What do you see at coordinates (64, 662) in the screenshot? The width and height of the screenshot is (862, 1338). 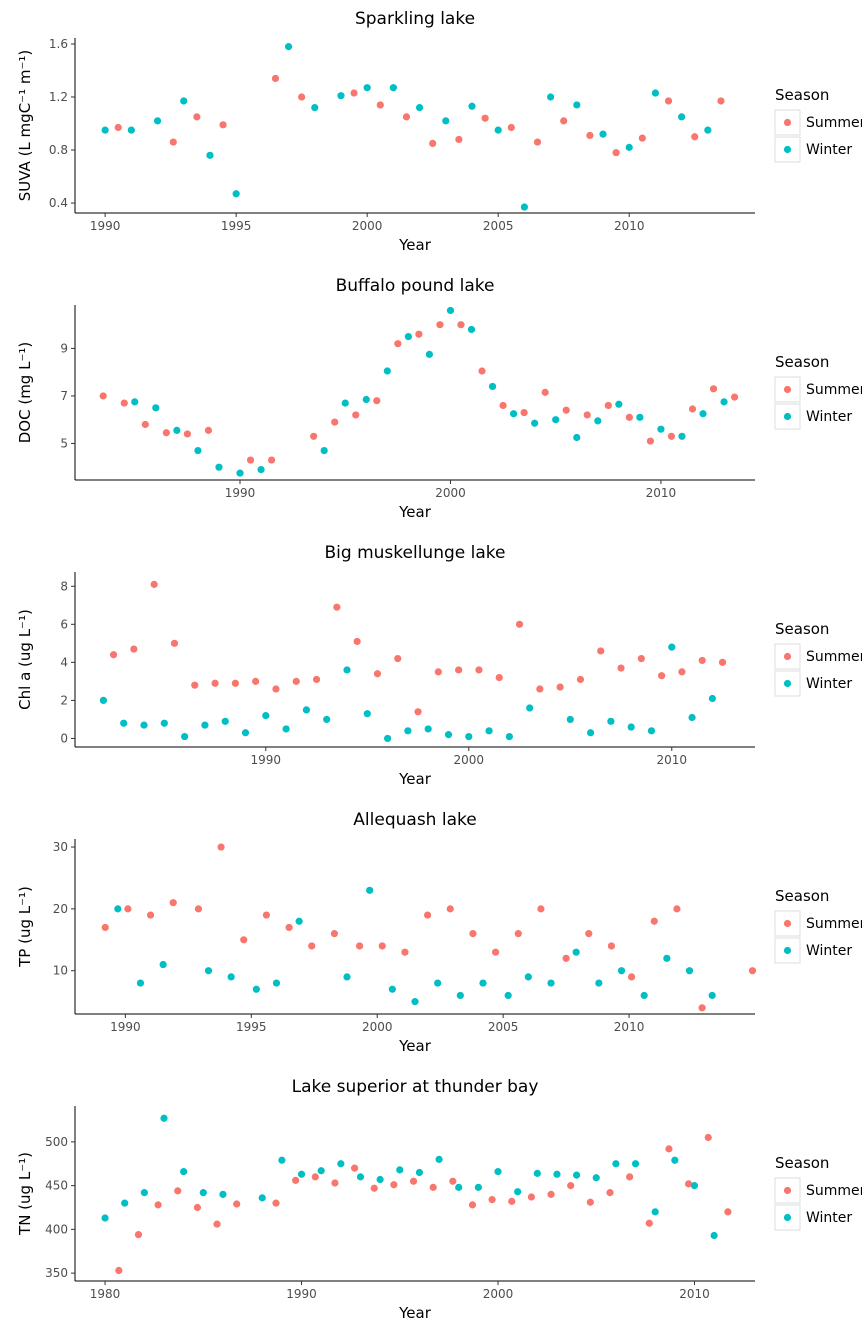 I see `y-tick-label: 4` at bounding box center [64, 662].